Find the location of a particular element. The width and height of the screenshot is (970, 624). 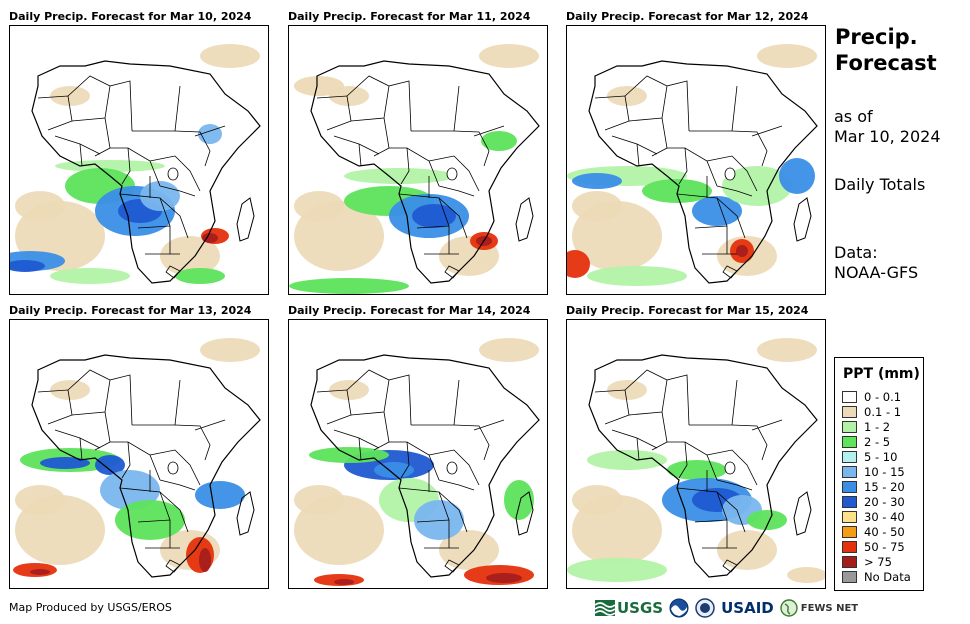

lake-victoria is located at coordinates (452, 174).